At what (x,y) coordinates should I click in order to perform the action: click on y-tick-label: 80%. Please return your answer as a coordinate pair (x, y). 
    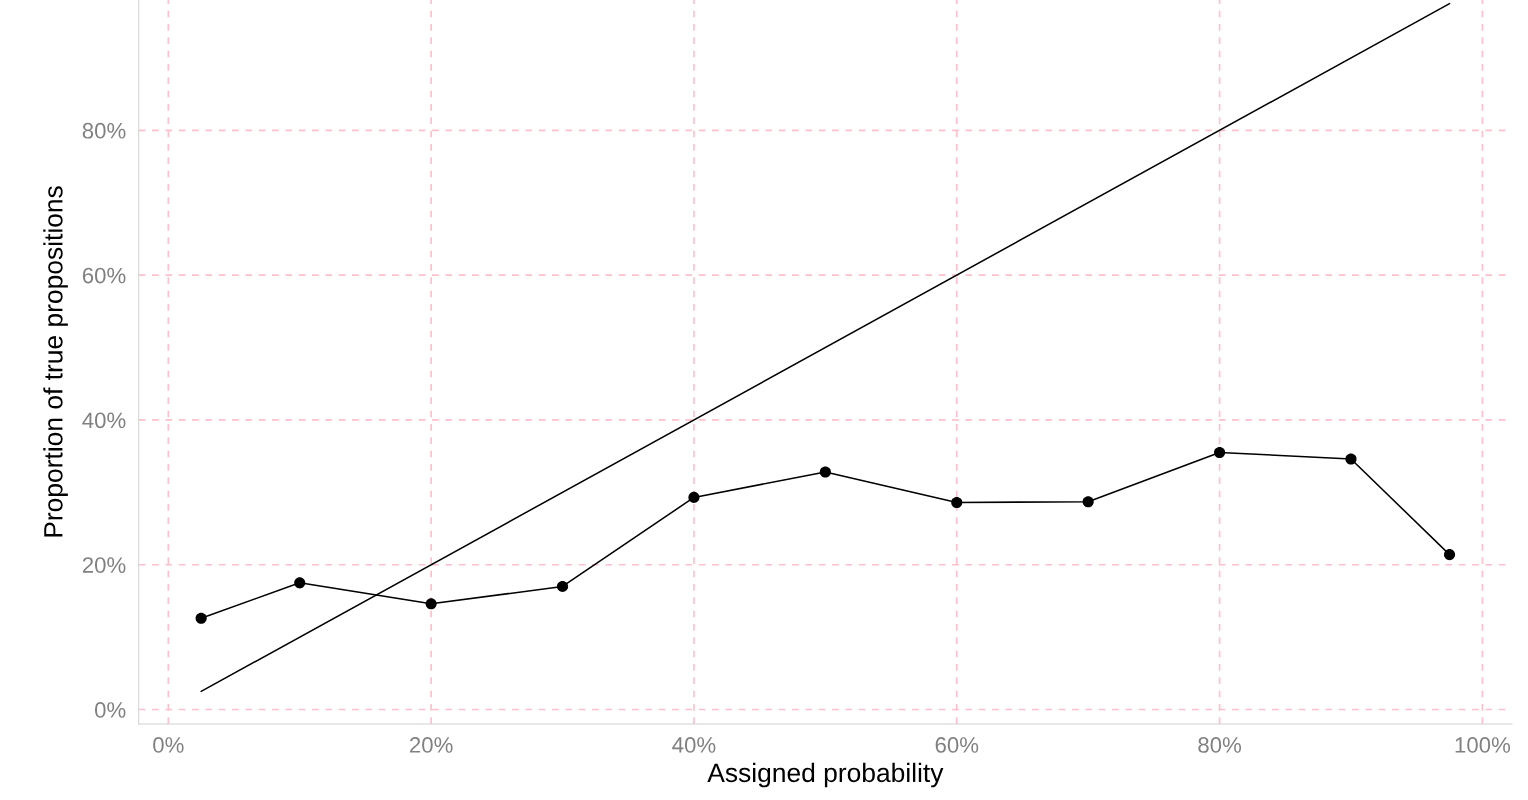
    Looking at the image, I should click on (104, 130).